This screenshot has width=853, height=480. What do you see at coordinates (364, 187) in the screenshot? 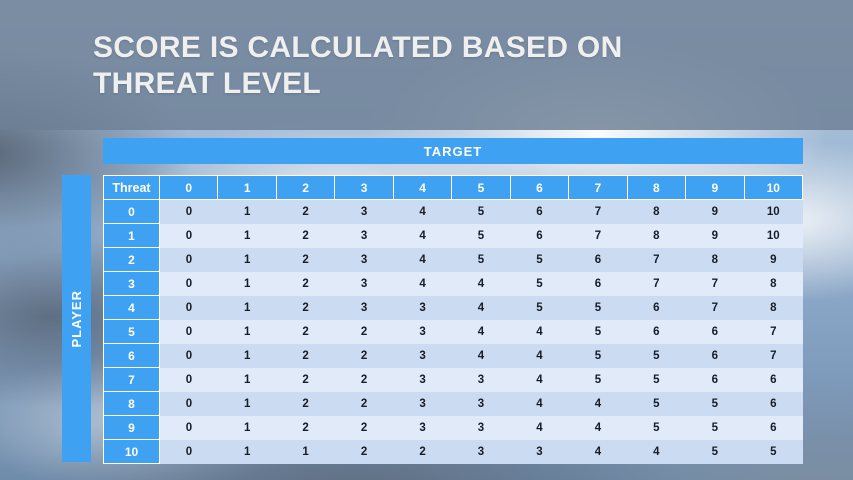
I see `column-header-cell: 3` at bounding box center [364, 187].